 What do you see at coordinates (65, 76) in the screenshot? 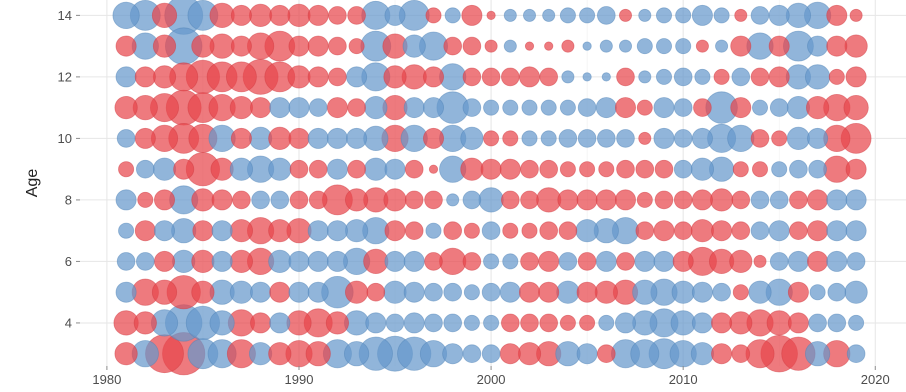
I see `y-tick-label: 12` at bounding box center [65, 76].